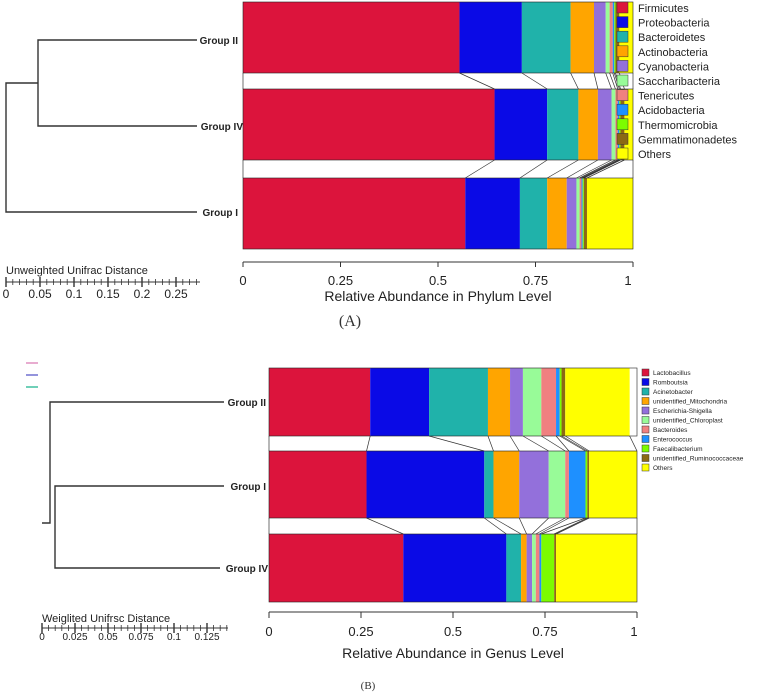 Image resolution: width=767 pixels, height=694 pixels. Describe the element at coordinates (672, 111) in the screenshot. I see `legend-label: Acidobacteria` at that location.